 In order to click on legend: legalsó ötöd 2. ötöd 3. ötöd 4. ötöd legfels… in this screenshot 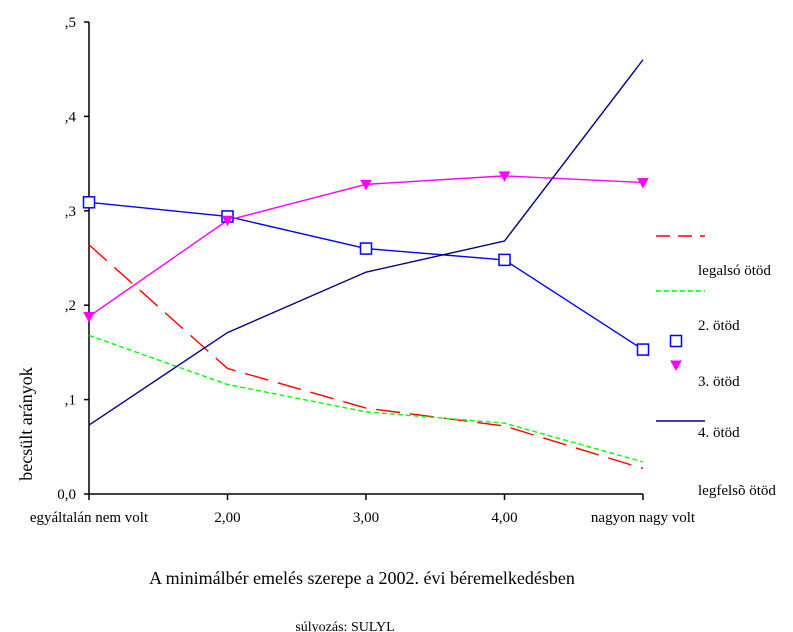, I will do `click(716, 367)`.